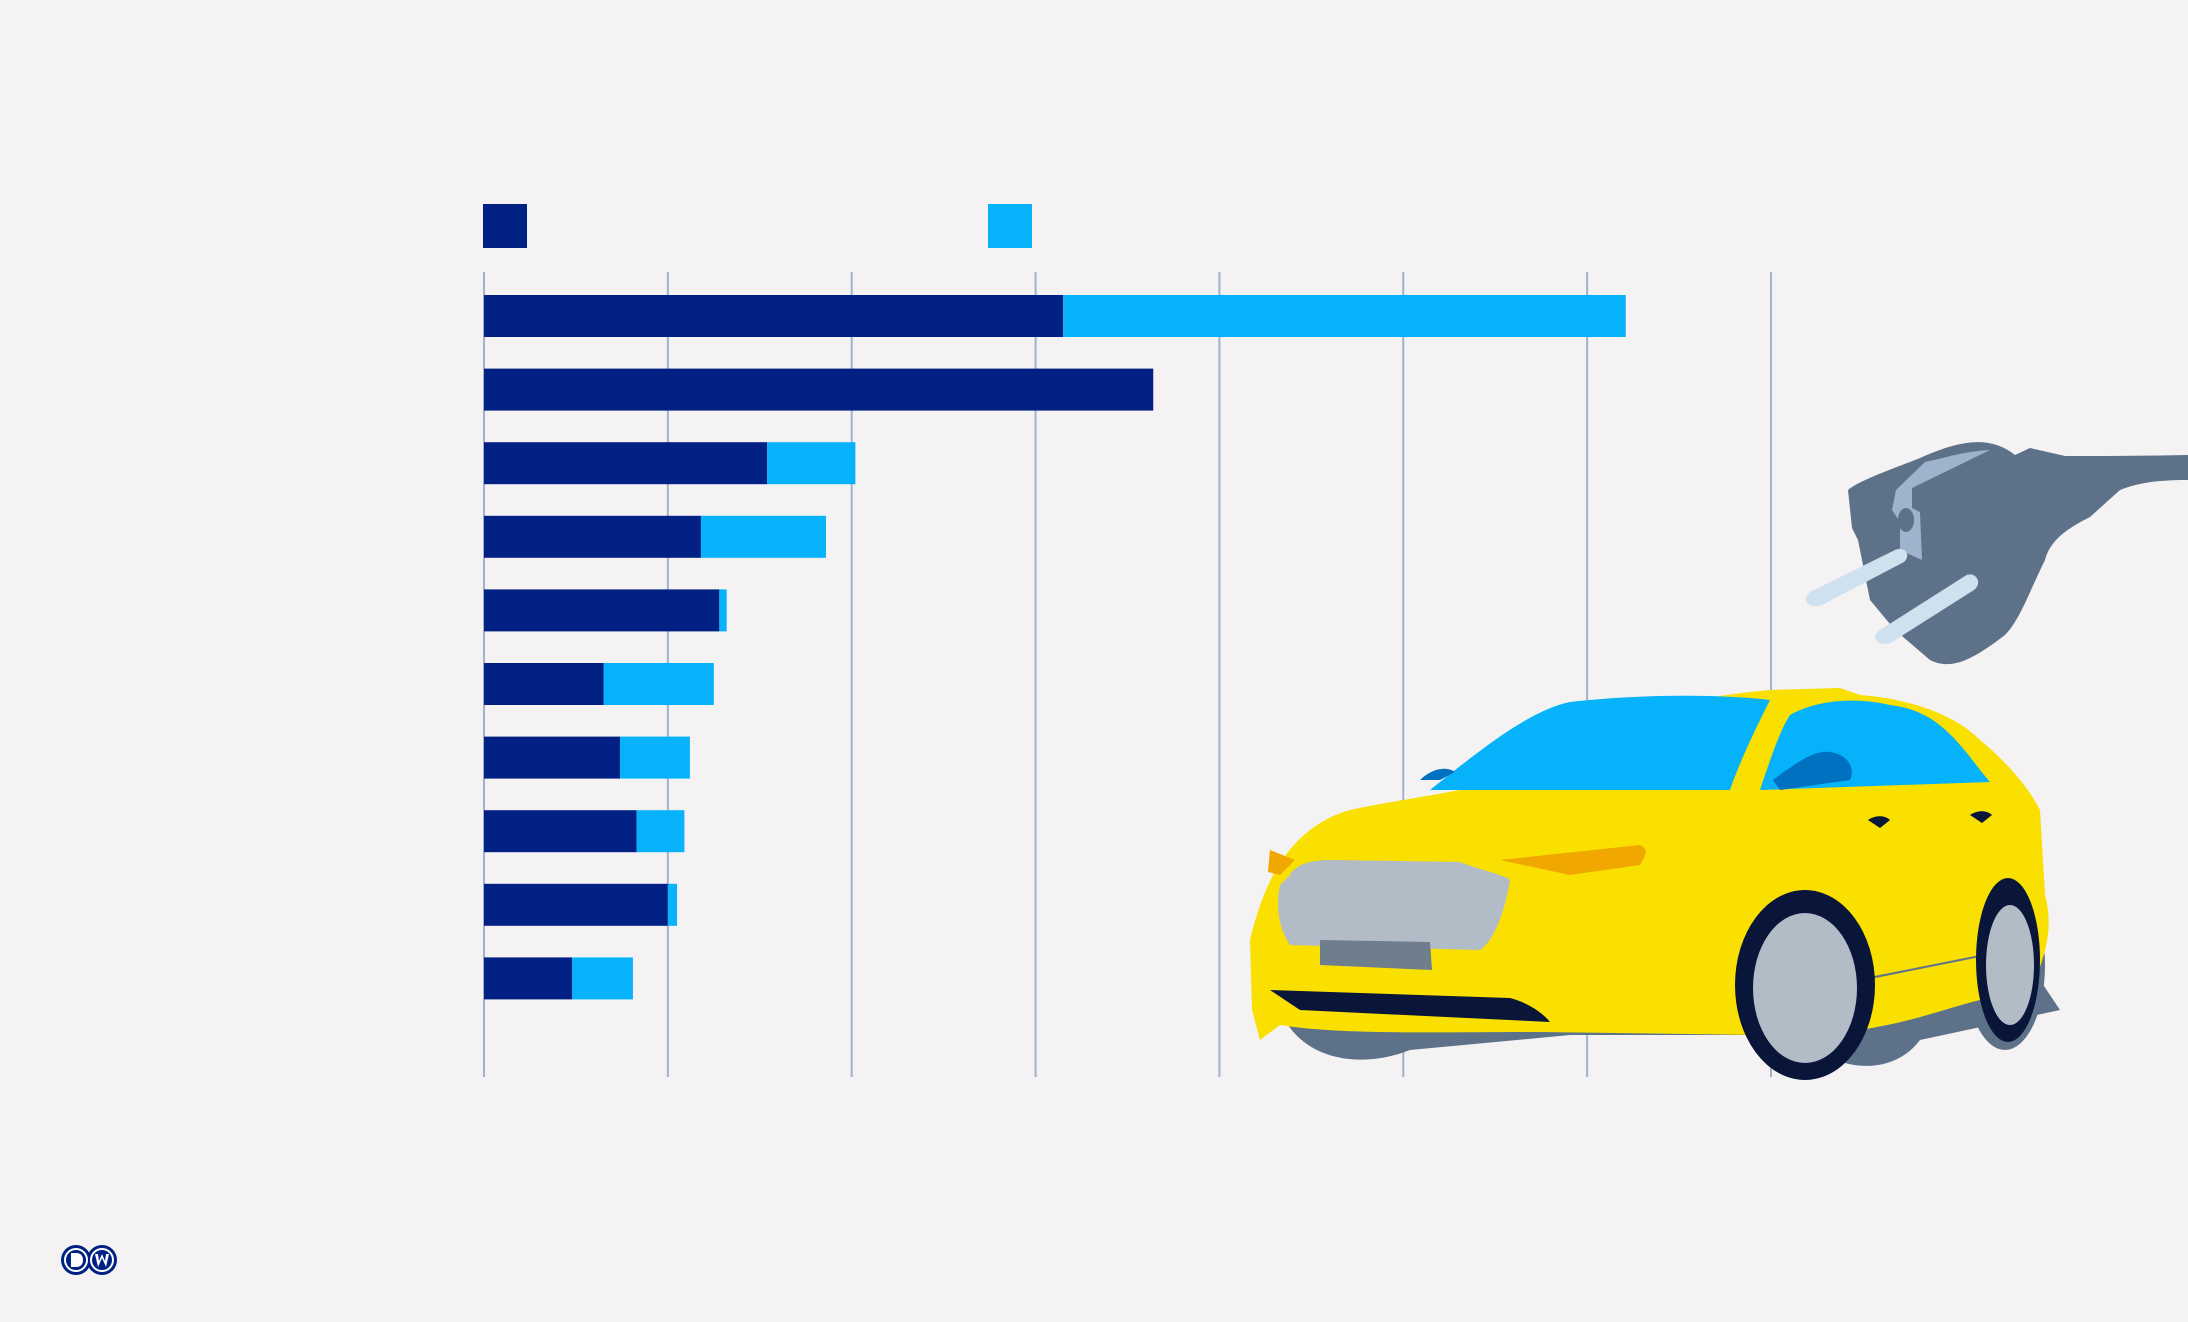 This screenshot has width=2188, height=1322. Describe the element at coordinates (89, 1260) in the screenshot. I see `dw-logo-icon` at that location.